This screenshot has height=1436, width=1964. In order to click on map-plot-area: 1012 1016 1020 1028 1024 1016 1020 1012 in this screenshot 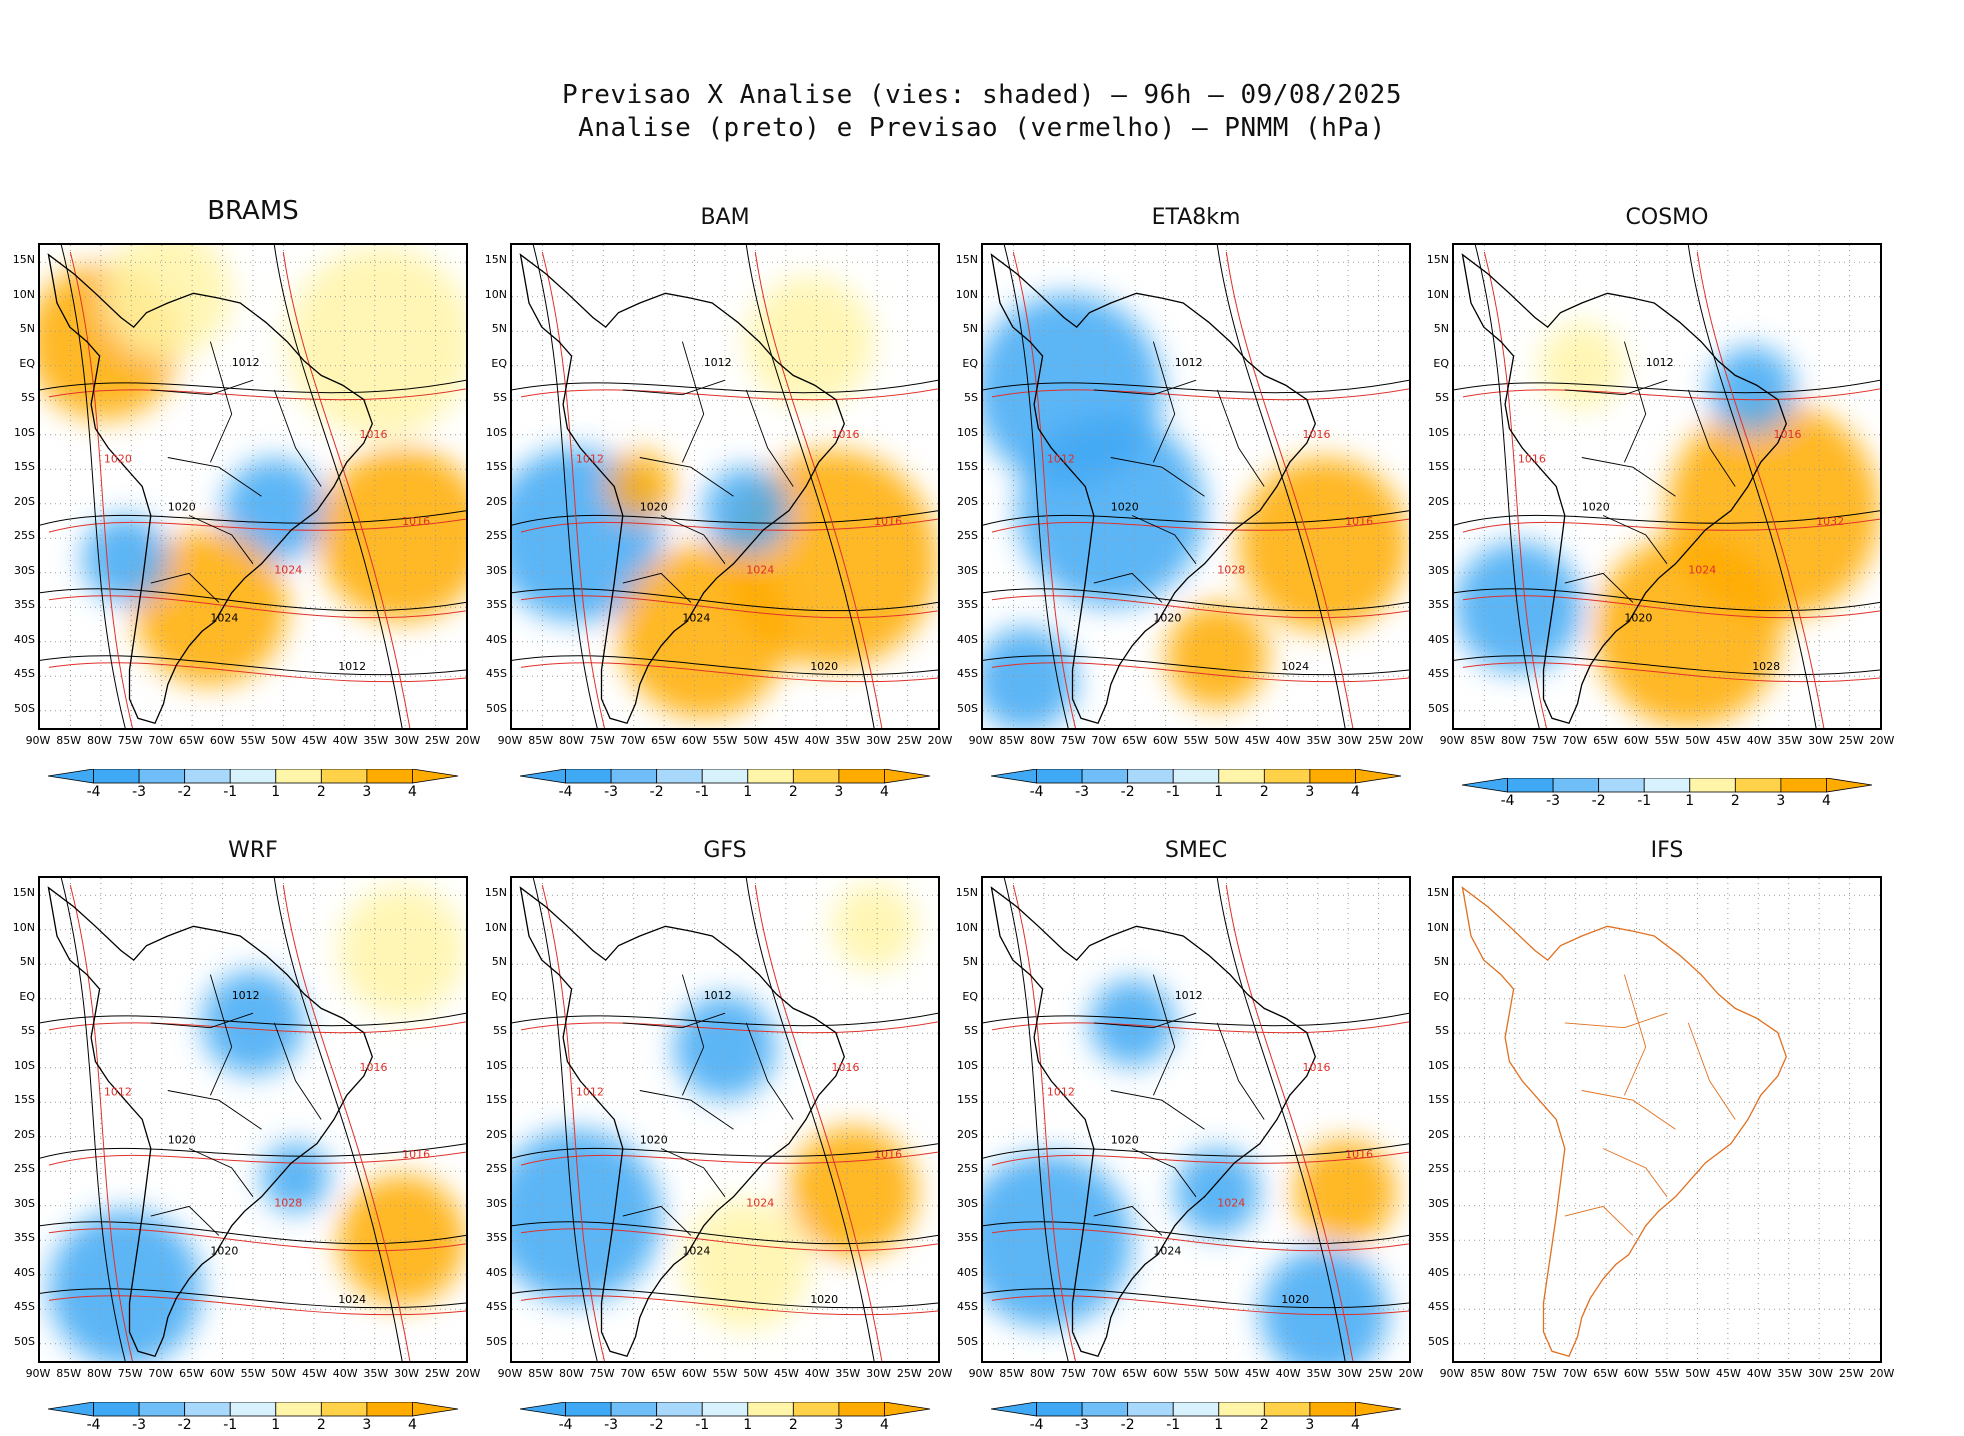, I will do `click(1196, 486)`.